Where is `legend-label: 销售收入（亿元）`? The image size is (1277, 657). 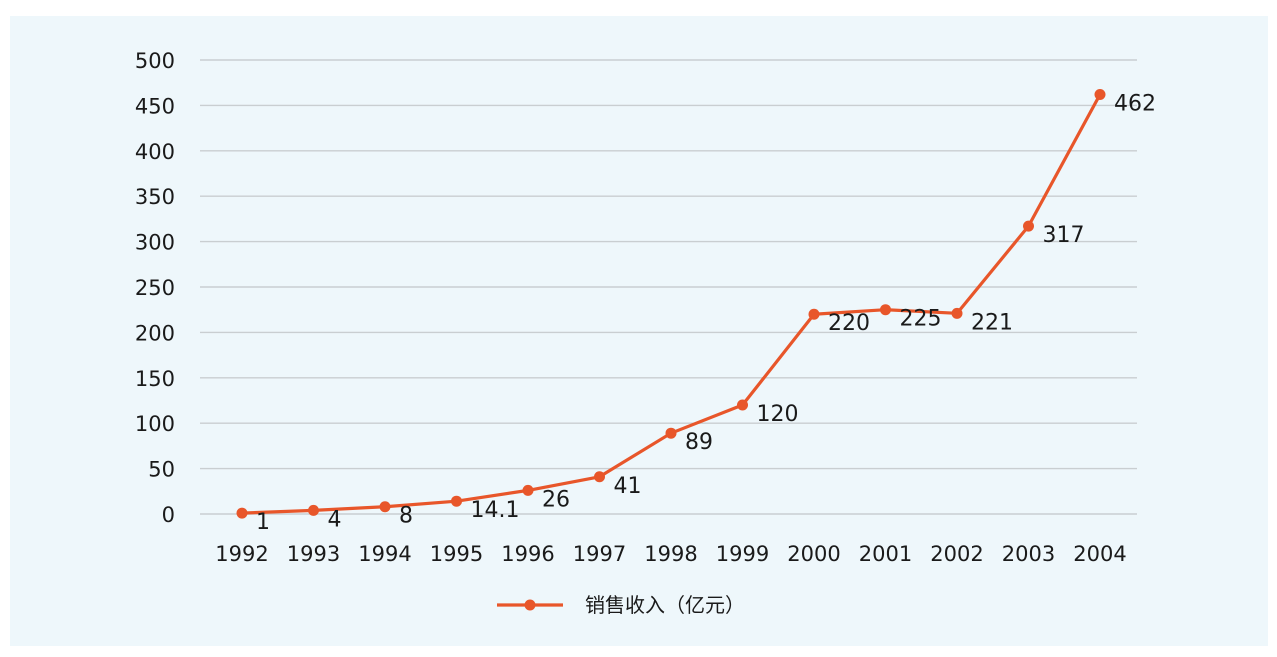
legend-label: 销售收入（亿元） is located at coordinates (665, 605).